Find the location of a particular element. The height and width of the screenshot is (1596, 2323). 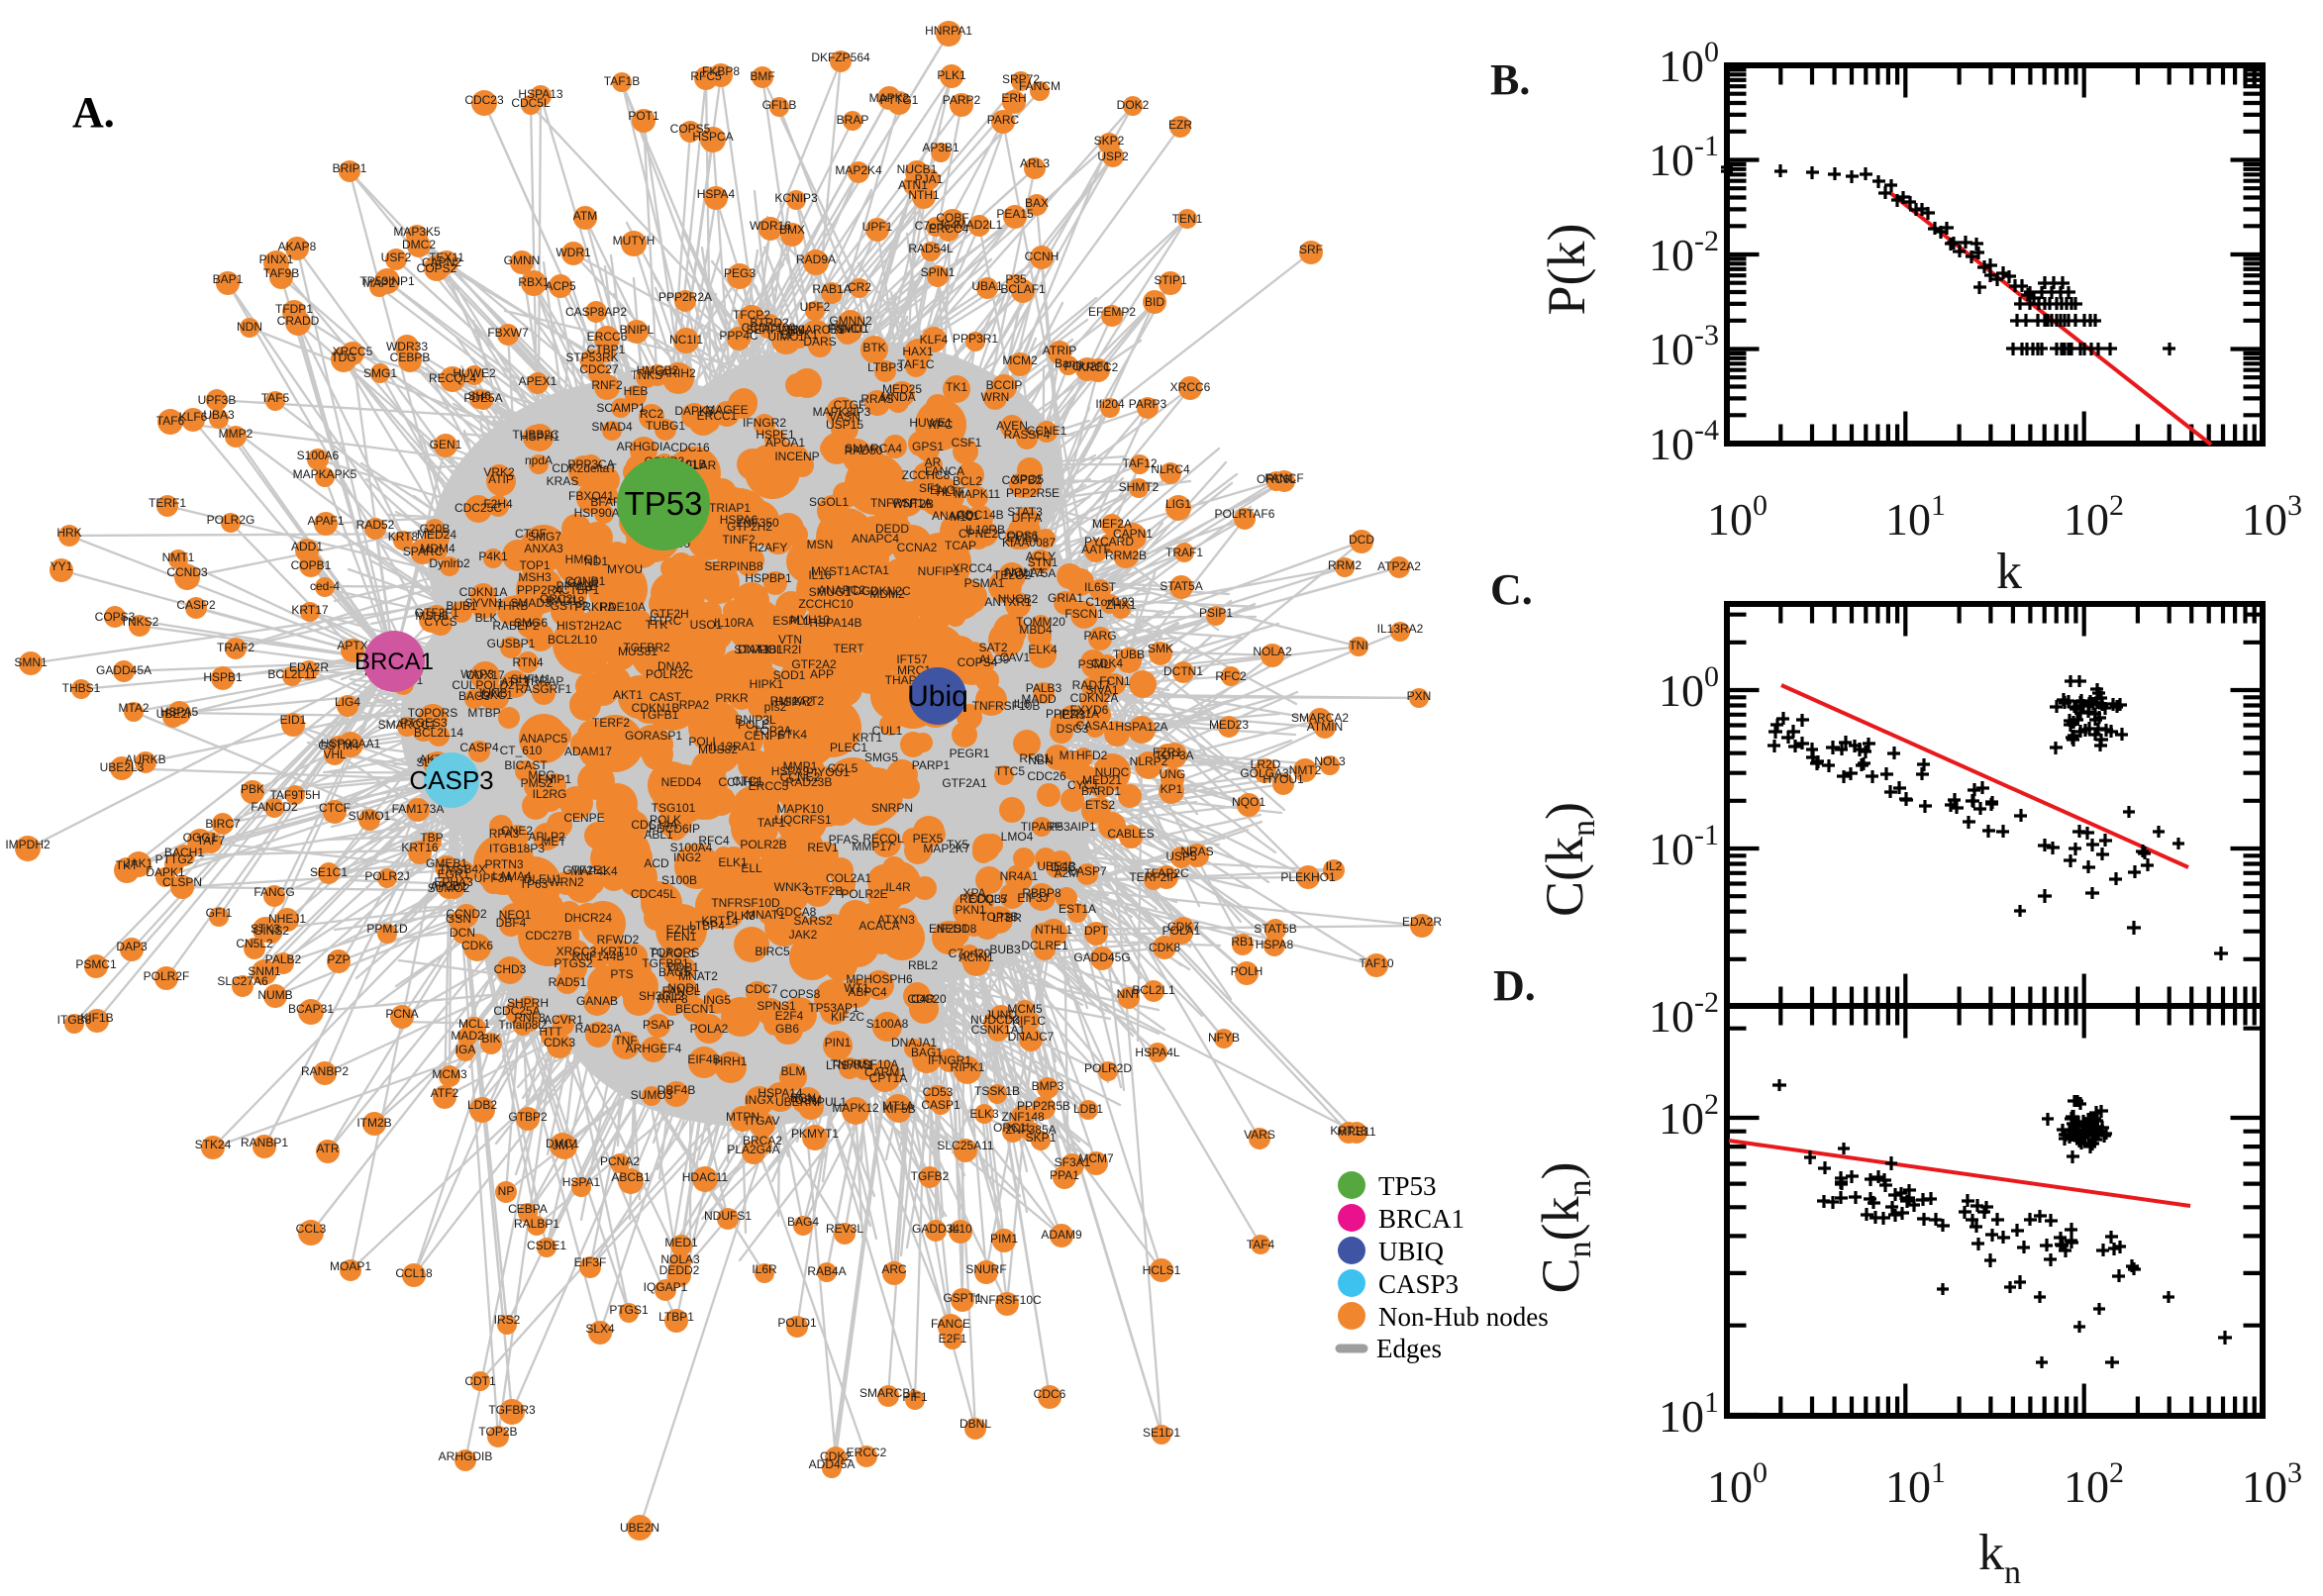

svg-text: IL4R is located at coordinates (898, 887).